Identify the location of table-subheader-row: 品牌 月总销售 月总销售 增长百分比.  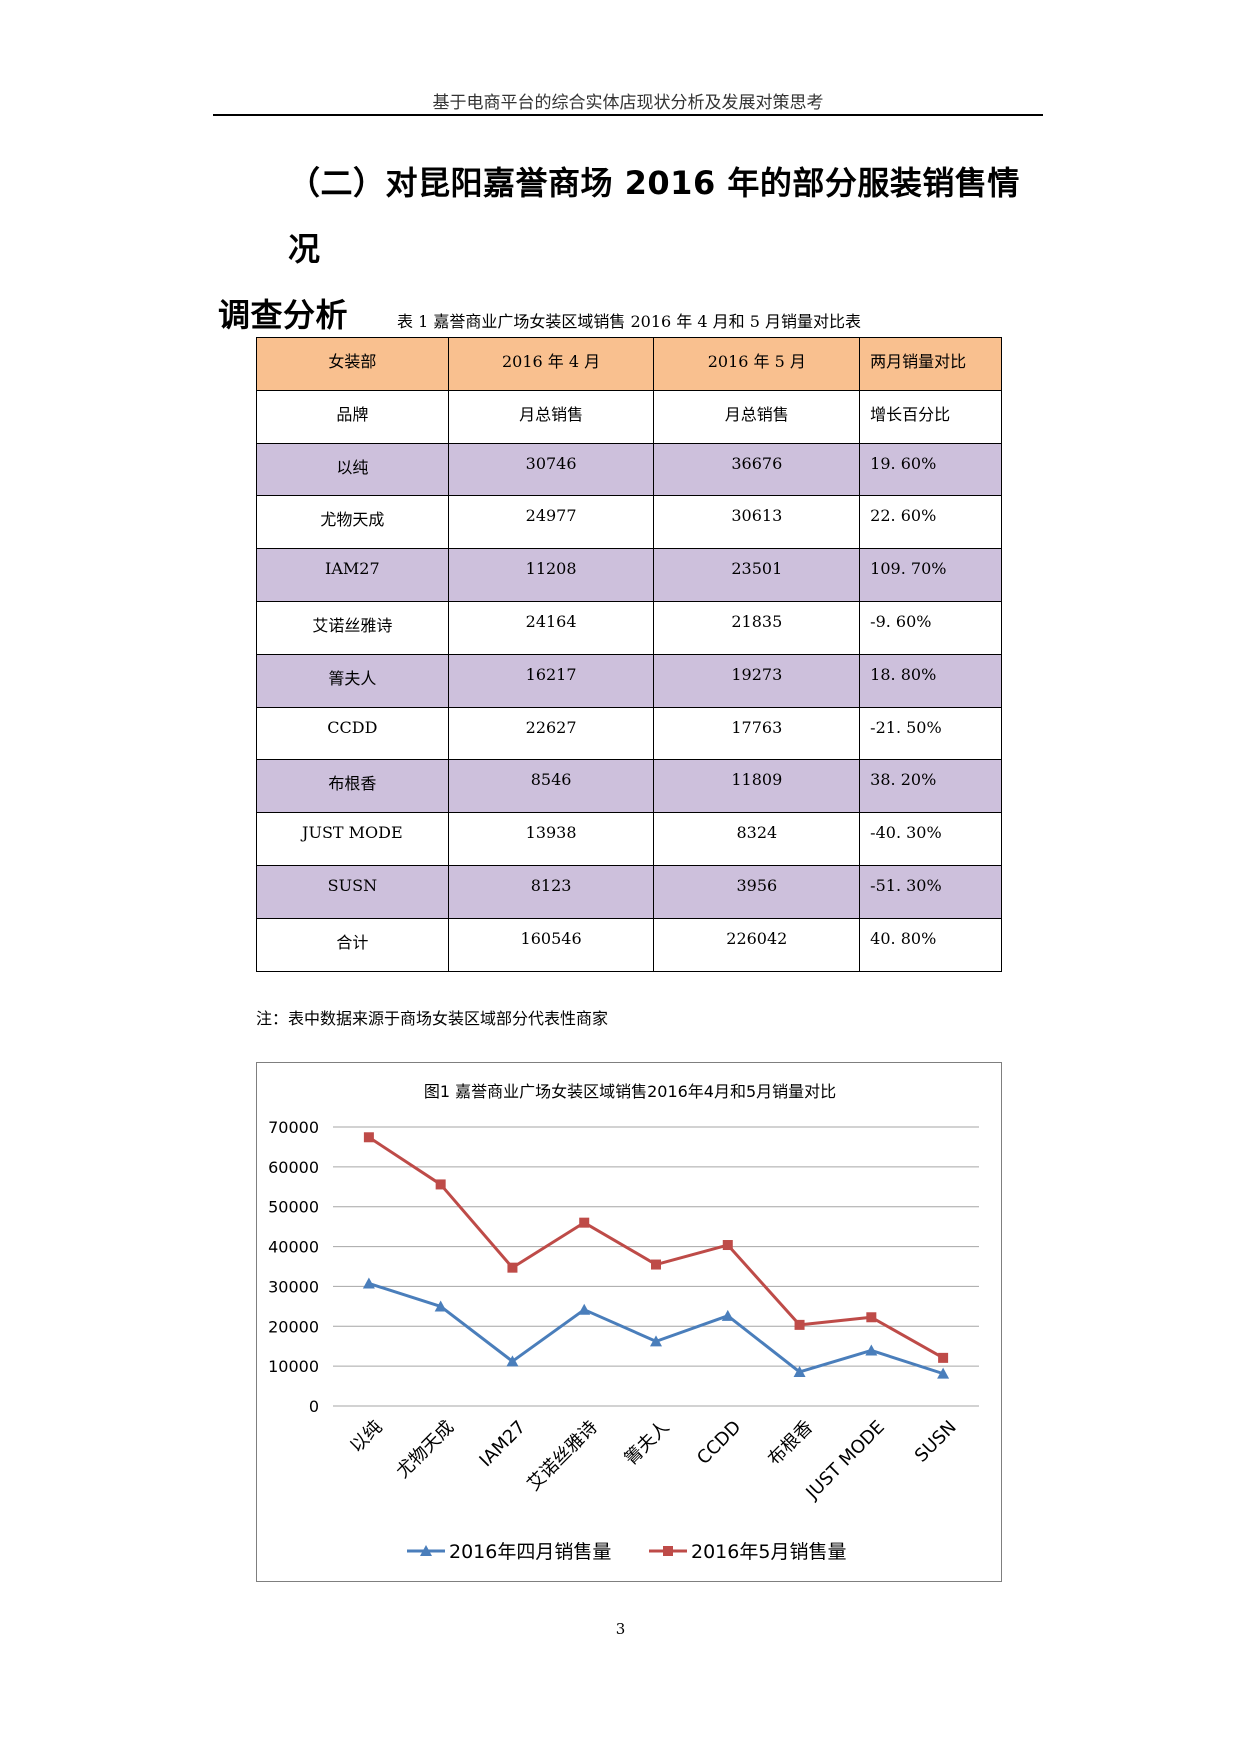
(629, 416).